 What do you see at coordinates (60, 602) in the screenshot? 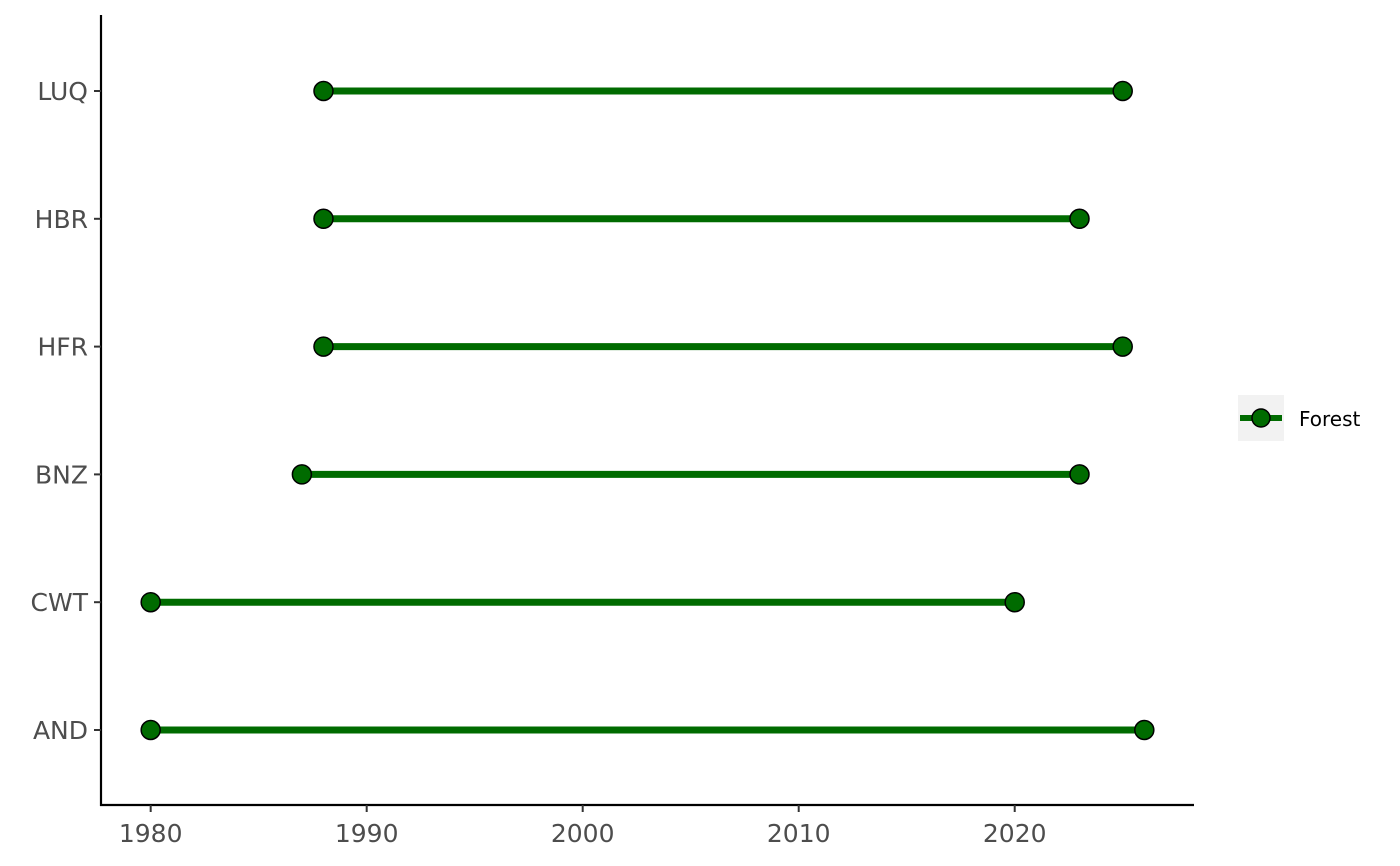
I see `y-tick-label-cwt: CWT` at bounding box center [60, 602].